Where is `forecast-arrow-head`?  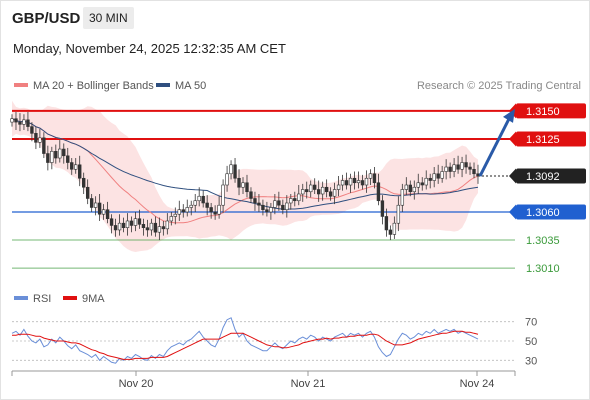
forecast-arrow-head is located at coordinates (509, 115).